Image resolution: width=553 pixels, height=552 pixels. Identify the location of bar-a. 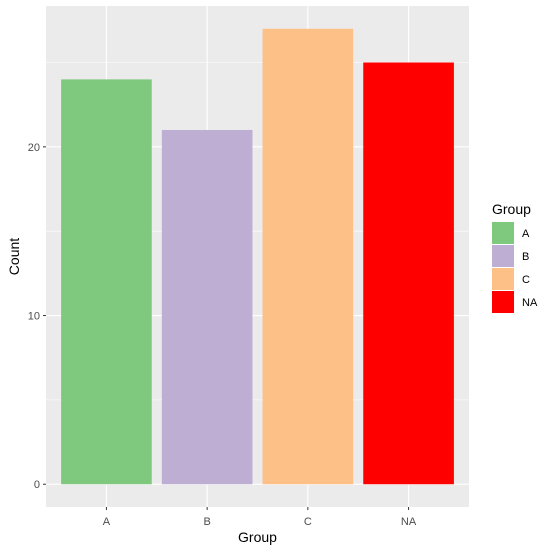
(106, 282).